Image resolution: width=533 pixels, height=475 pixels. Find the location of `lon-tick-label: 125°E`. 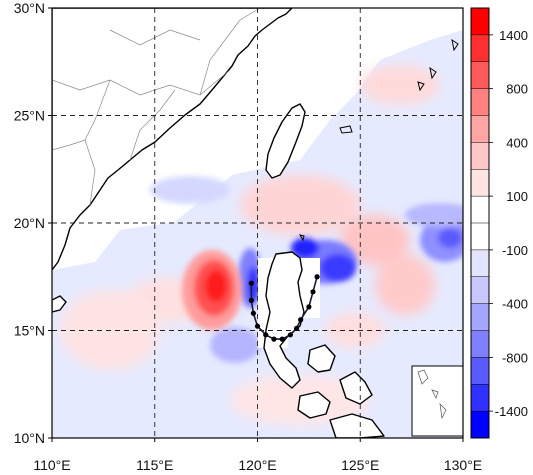

lon-tick-label: 125°E is located at coordinates (360, 465).